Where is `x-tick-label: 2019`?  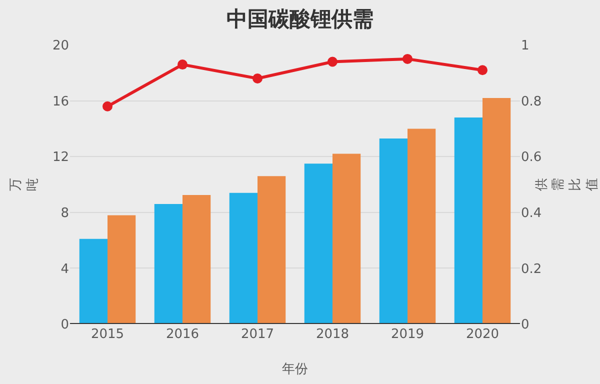
x-tick-label: 2019 is located at coordinates (407, 334).